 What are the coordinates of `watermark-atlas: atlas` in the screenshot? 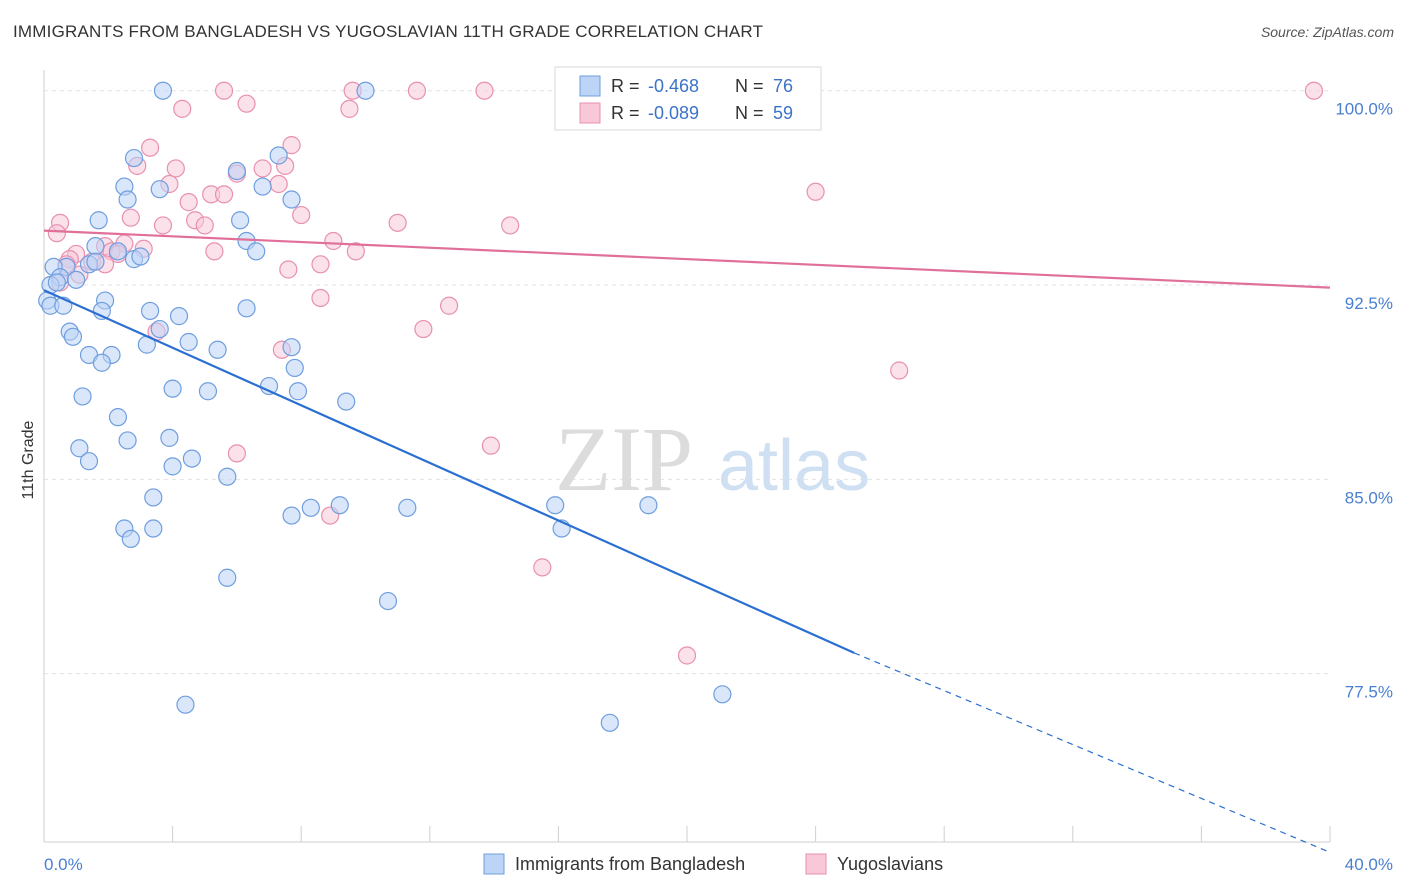 It's located at (794, 466).